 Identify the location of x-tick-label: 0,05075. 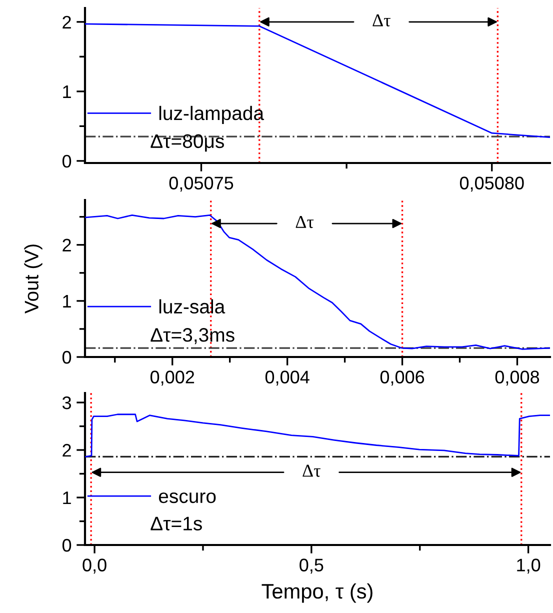
(201, 184).